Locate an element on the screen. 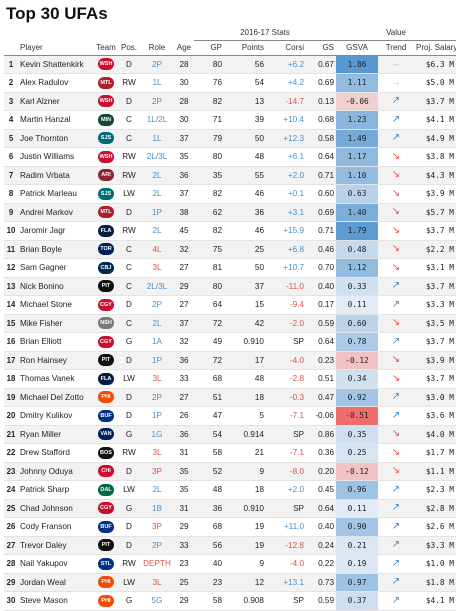 The image size is (460, 611). col-header-points: Points is located at coordinates (245, 48).